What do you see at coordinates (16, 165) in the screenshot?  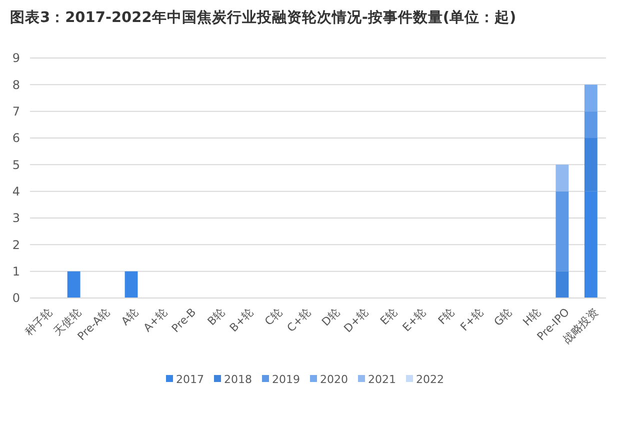 I see `y-tick-label: 5` at bounding box center [16, 165].